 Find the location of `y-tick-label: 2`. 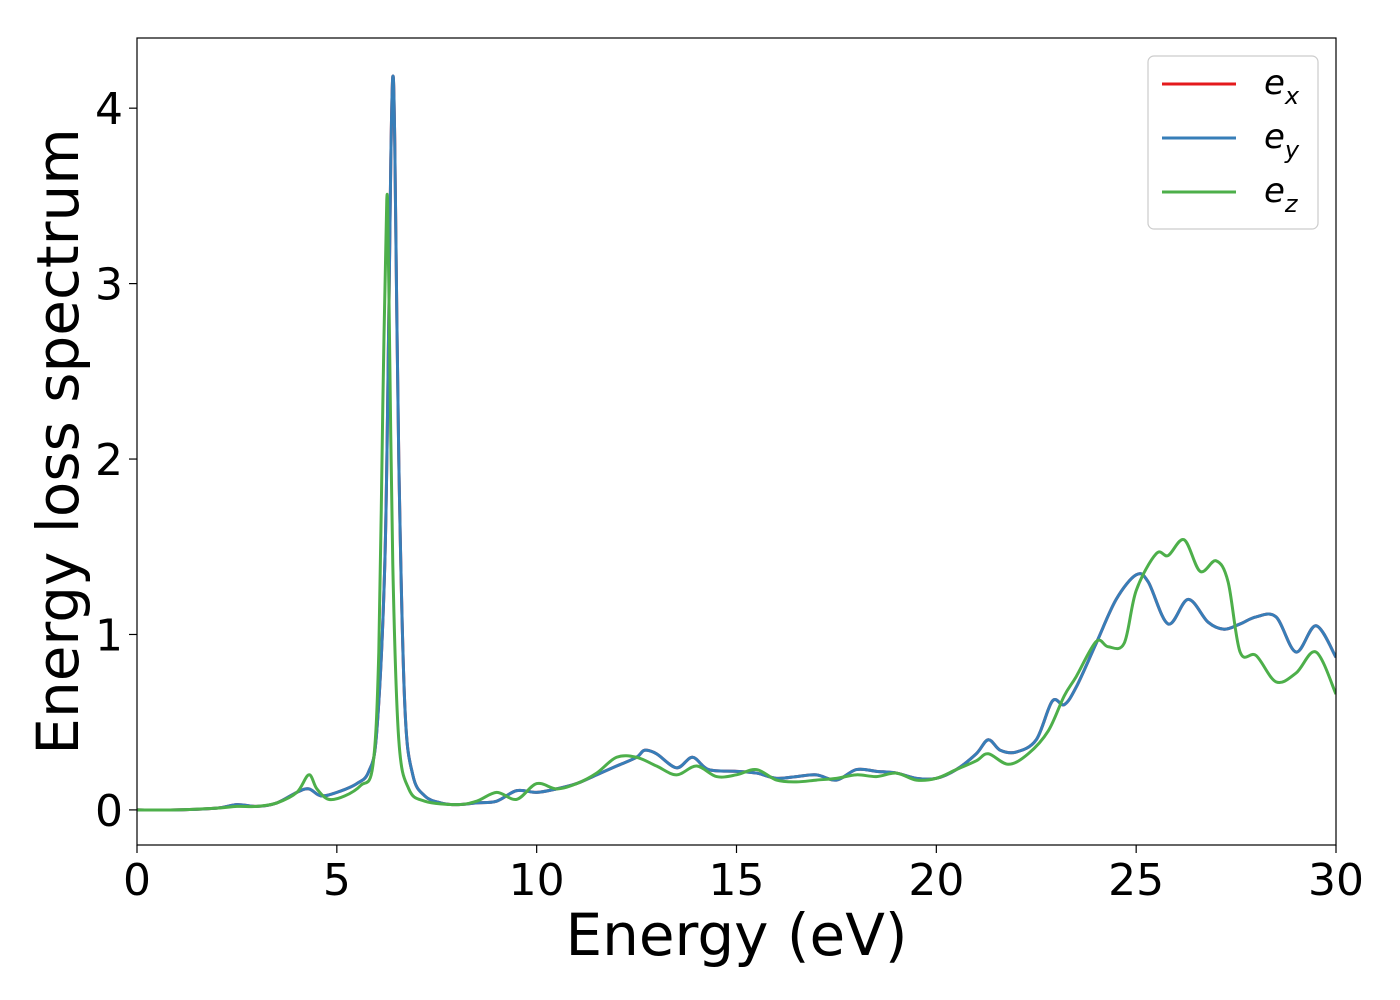

y-tick-label: 2 is located at coordinates (109, 460).